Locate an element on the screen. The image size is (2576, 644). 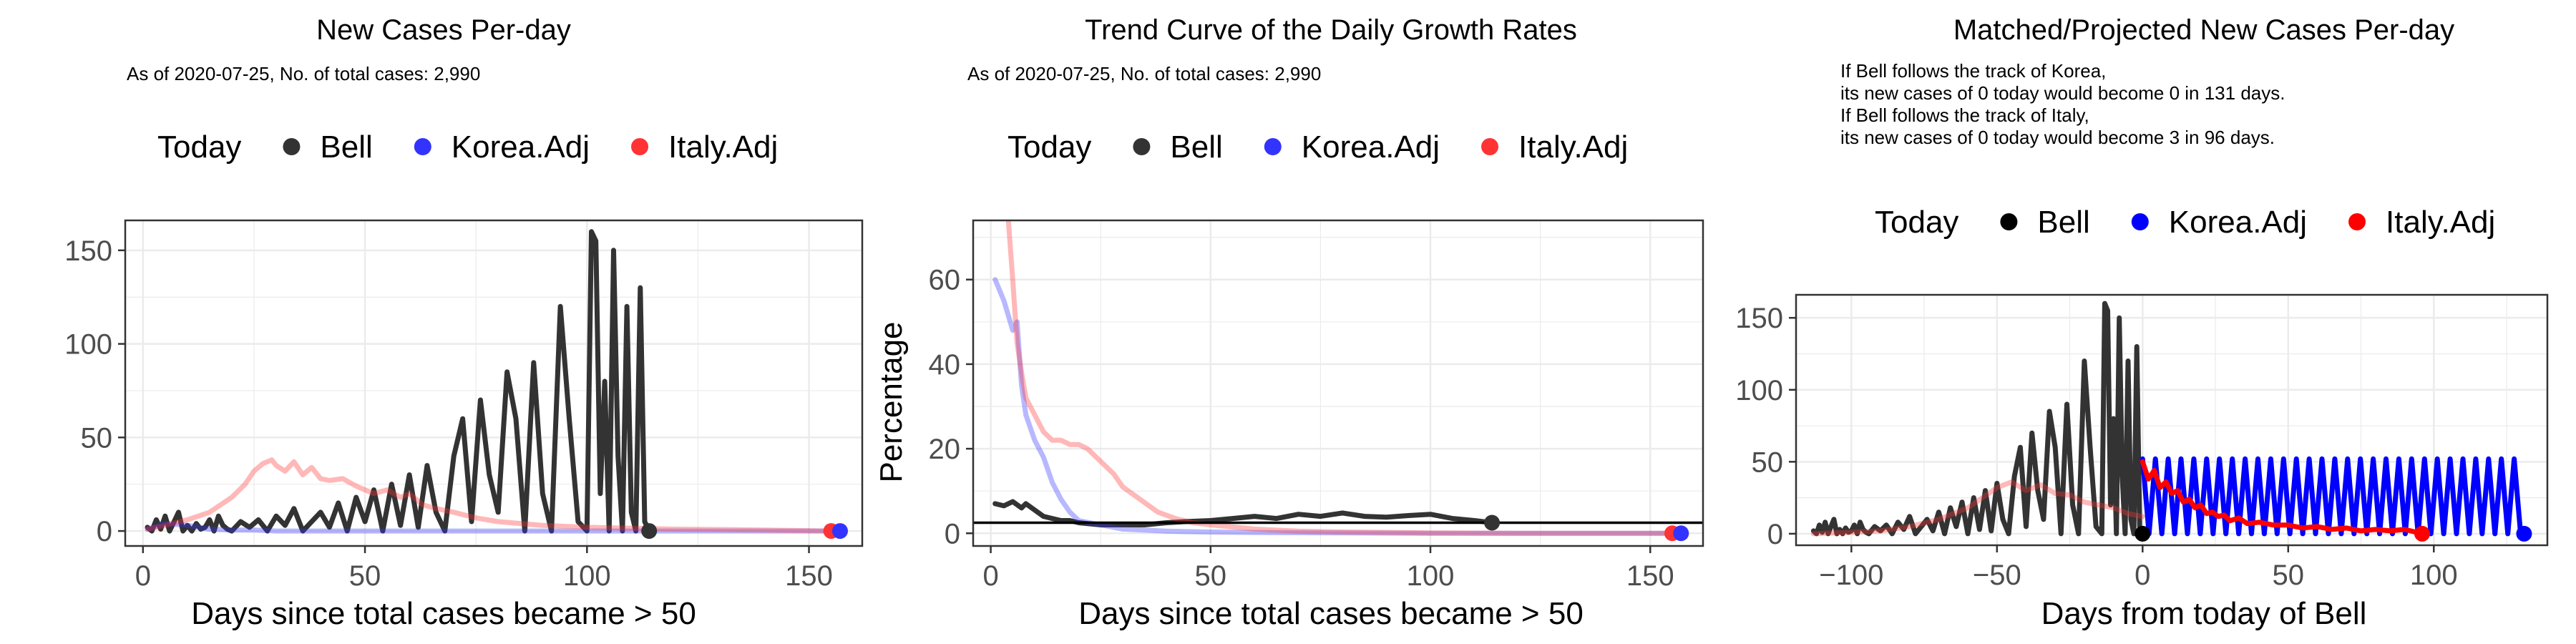
plot-background is located at coordinates (1338, 383).